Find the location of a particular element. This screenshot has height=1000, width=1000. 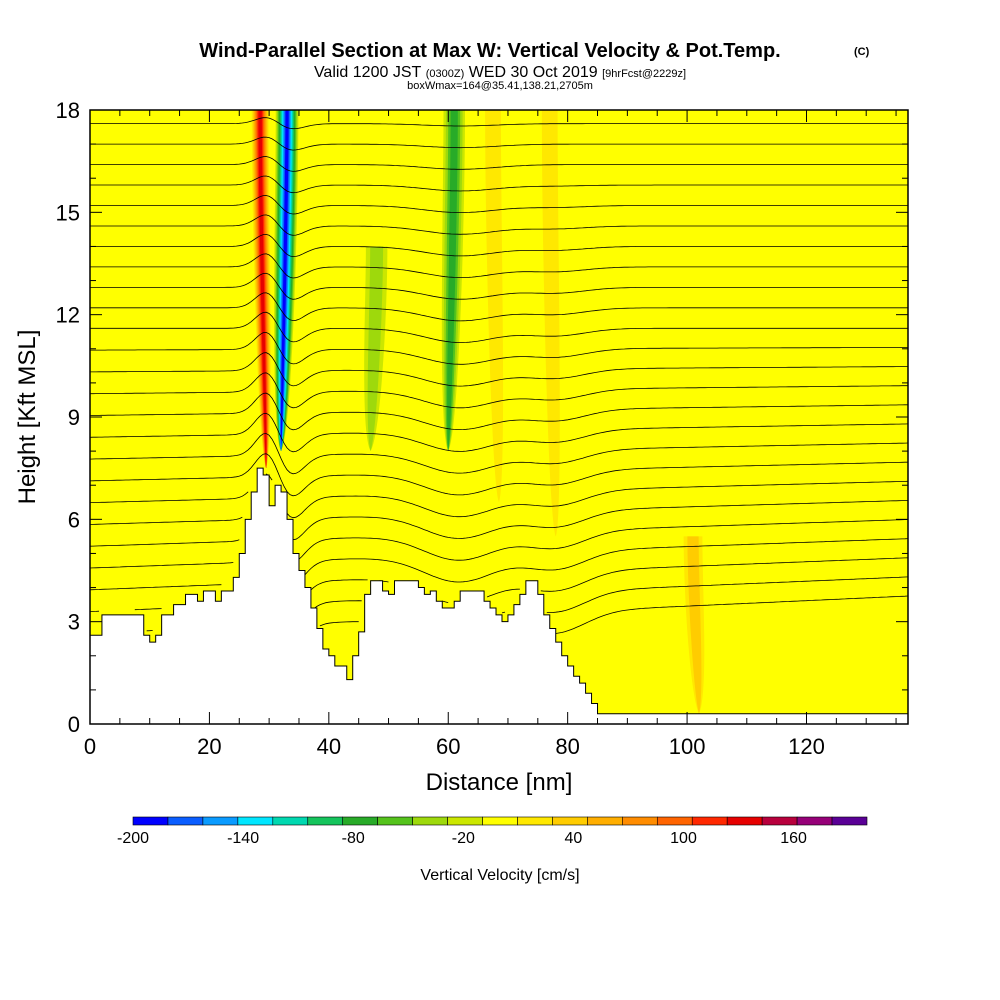

x-tick-label: 20 is located at coordinates (209, 746).